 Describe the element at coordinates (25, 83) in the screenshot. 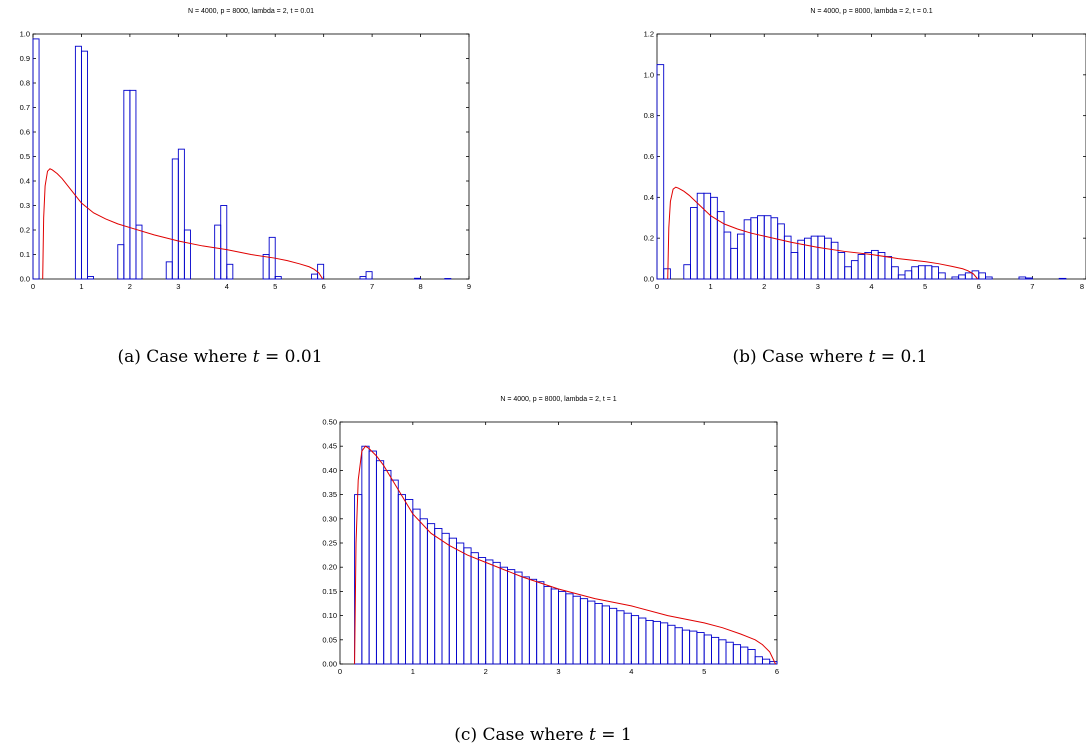

I see `y-tick-label: 0.8` at that location.